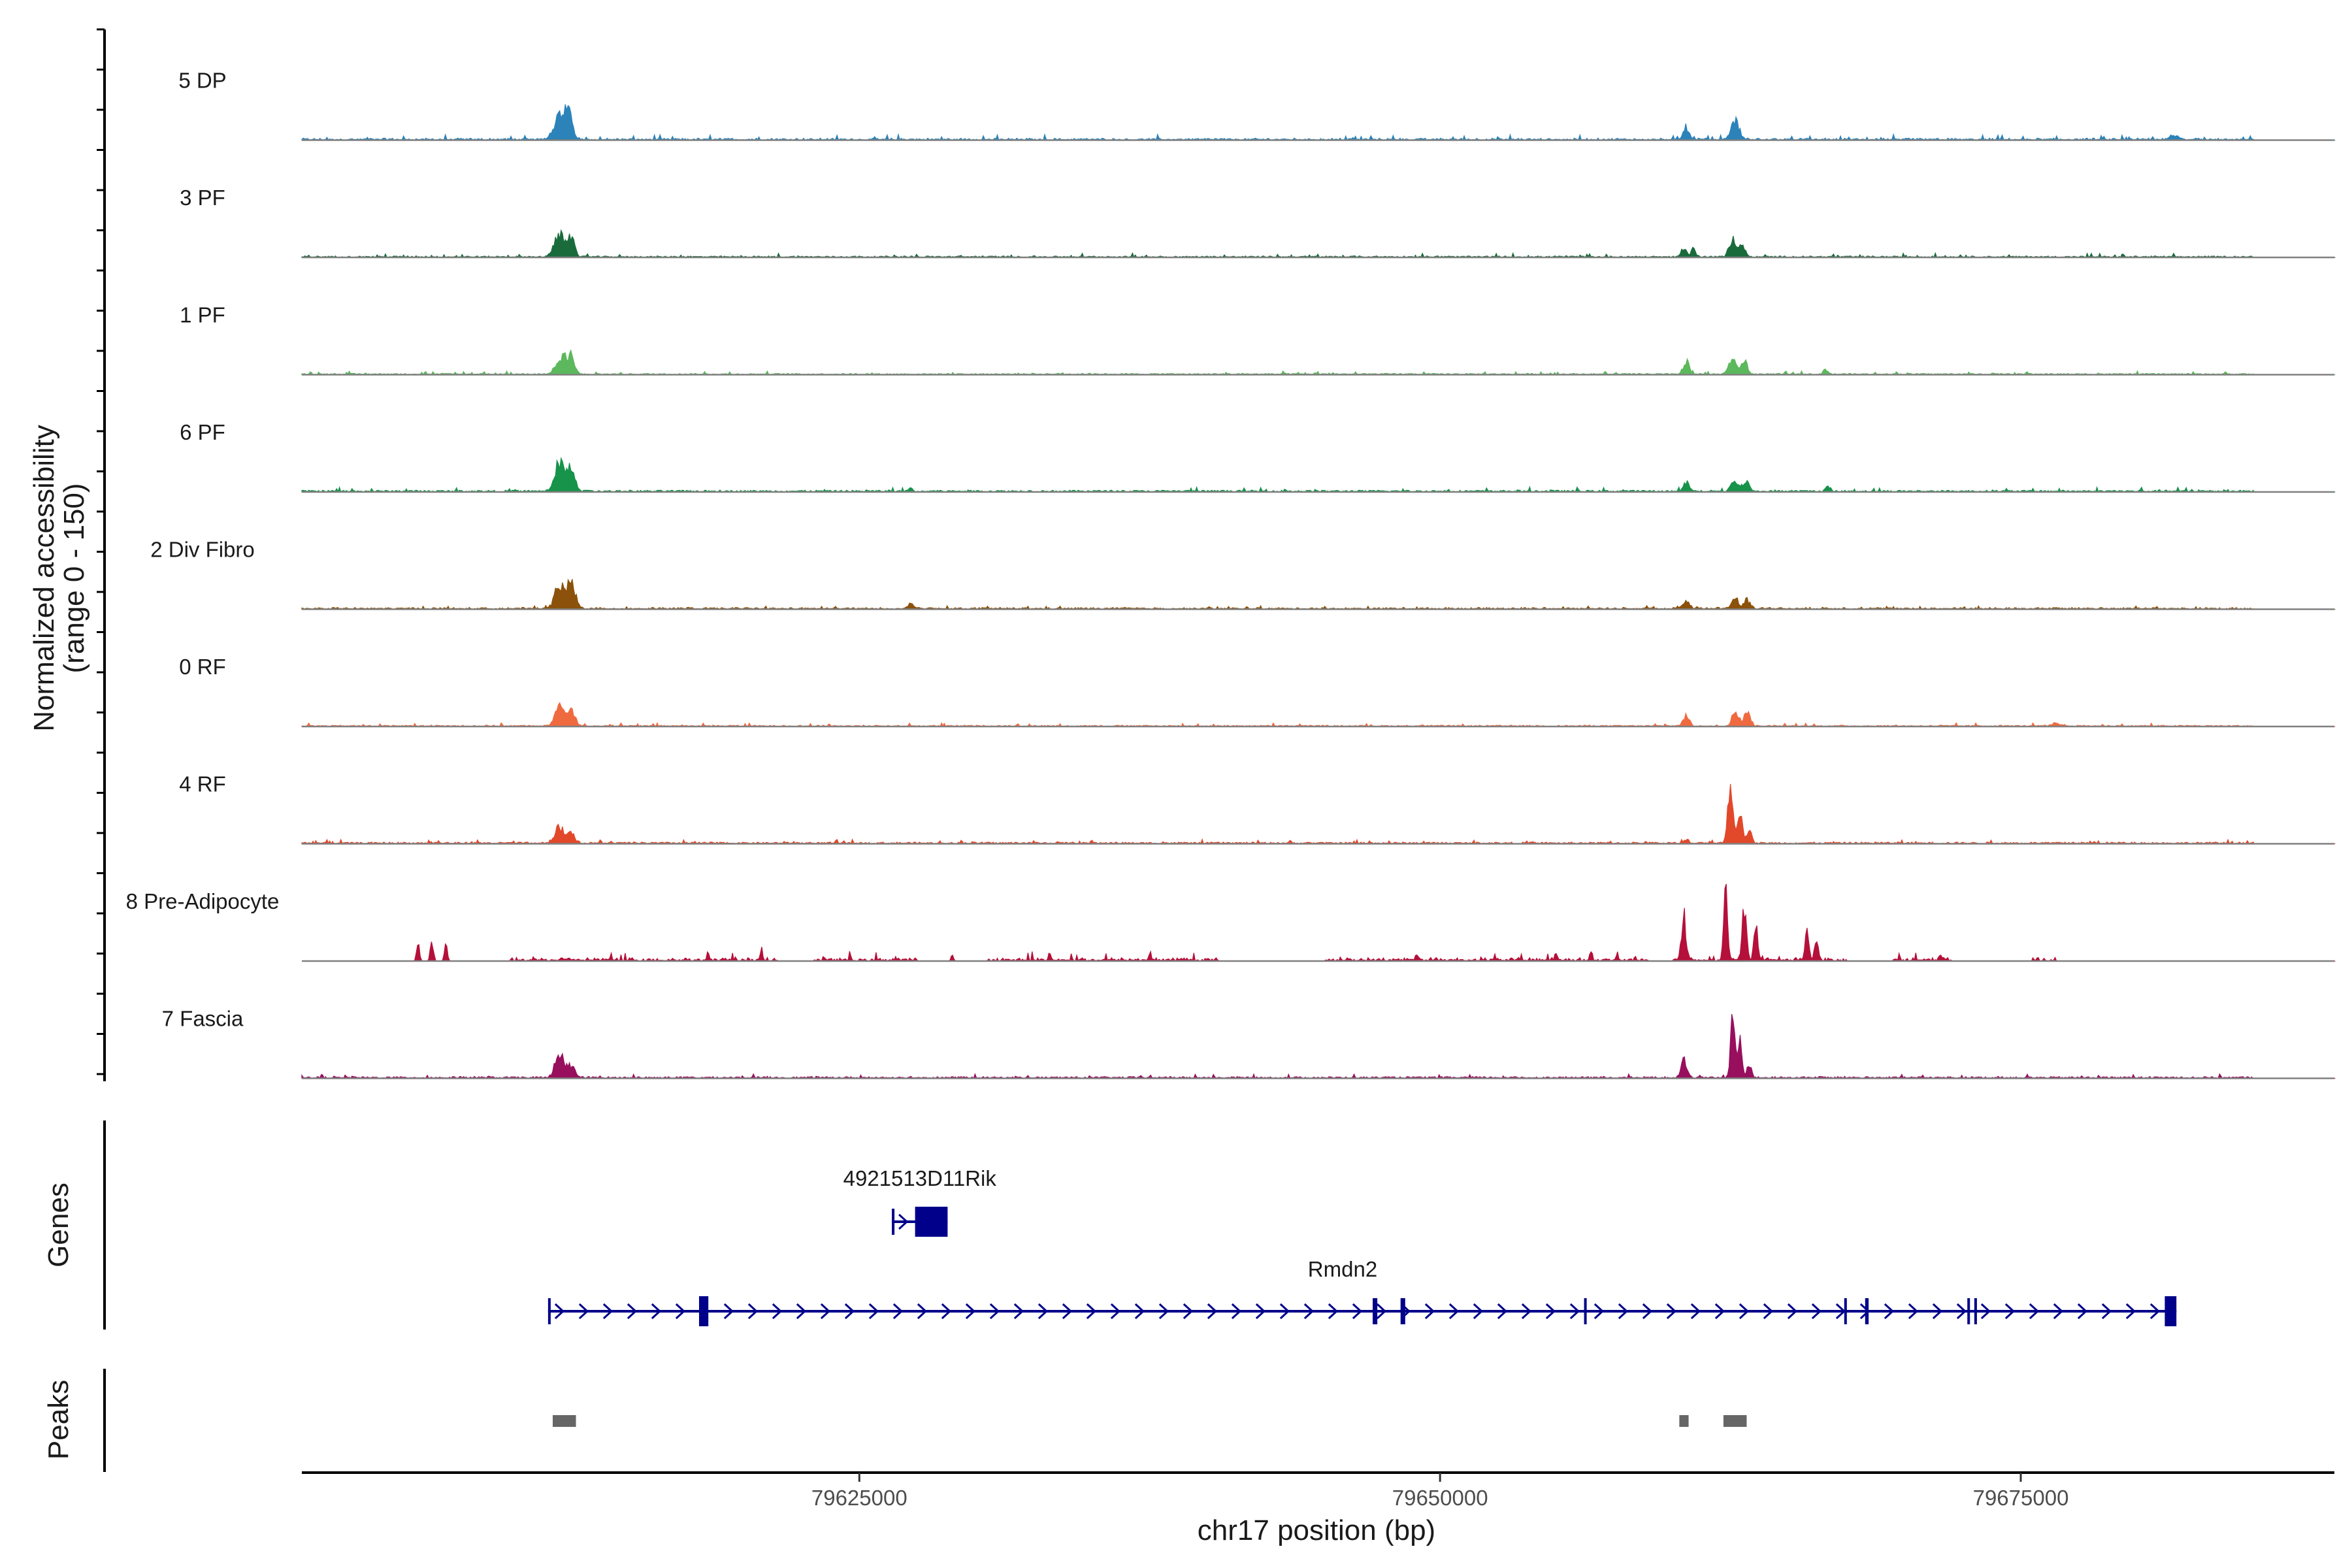 This screenshot has height=1568, width=2352. What do you see at coordinates (58, 1420) in the screenshot?
I see `peaks-panel-title: Peaks` at bounding box center [58, 1420].